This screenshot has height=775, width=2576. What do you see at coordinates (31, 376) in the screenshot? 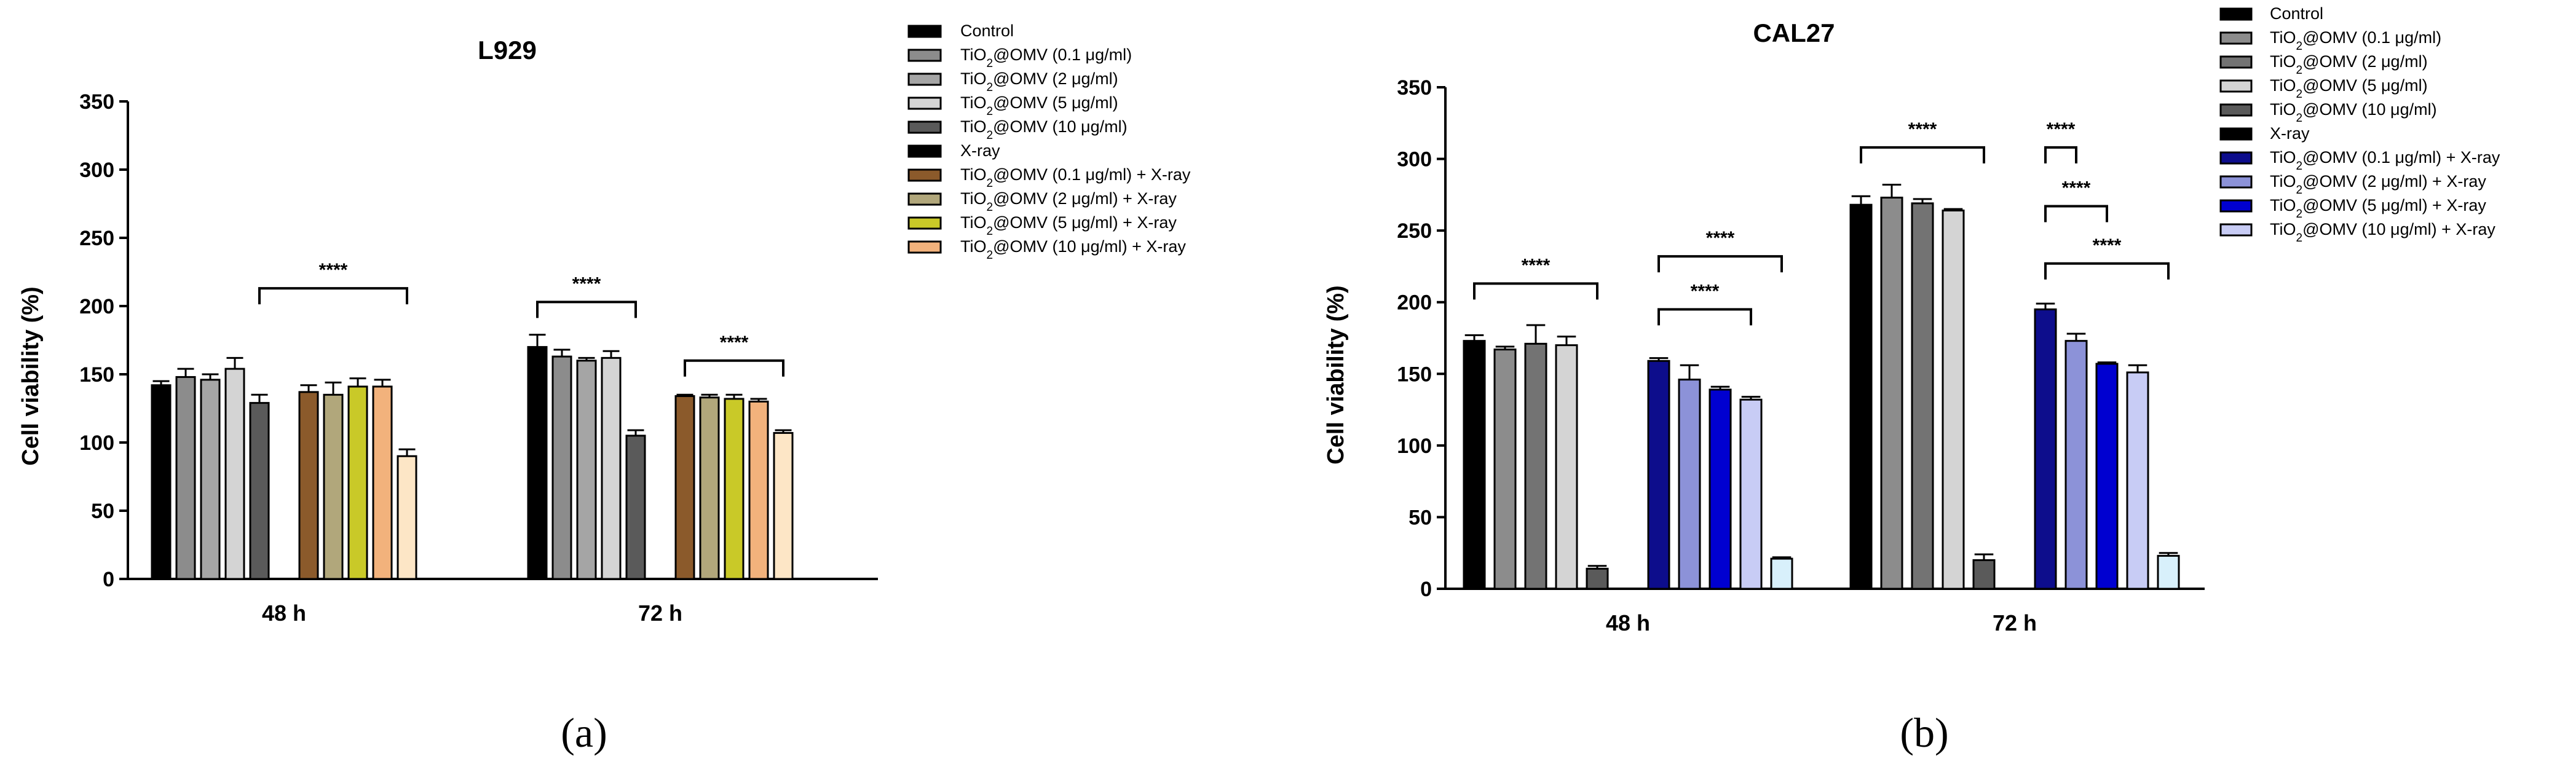
I see `chart-a-y-axis-label: Cell viability (%)` at bounding box center [31, 376].